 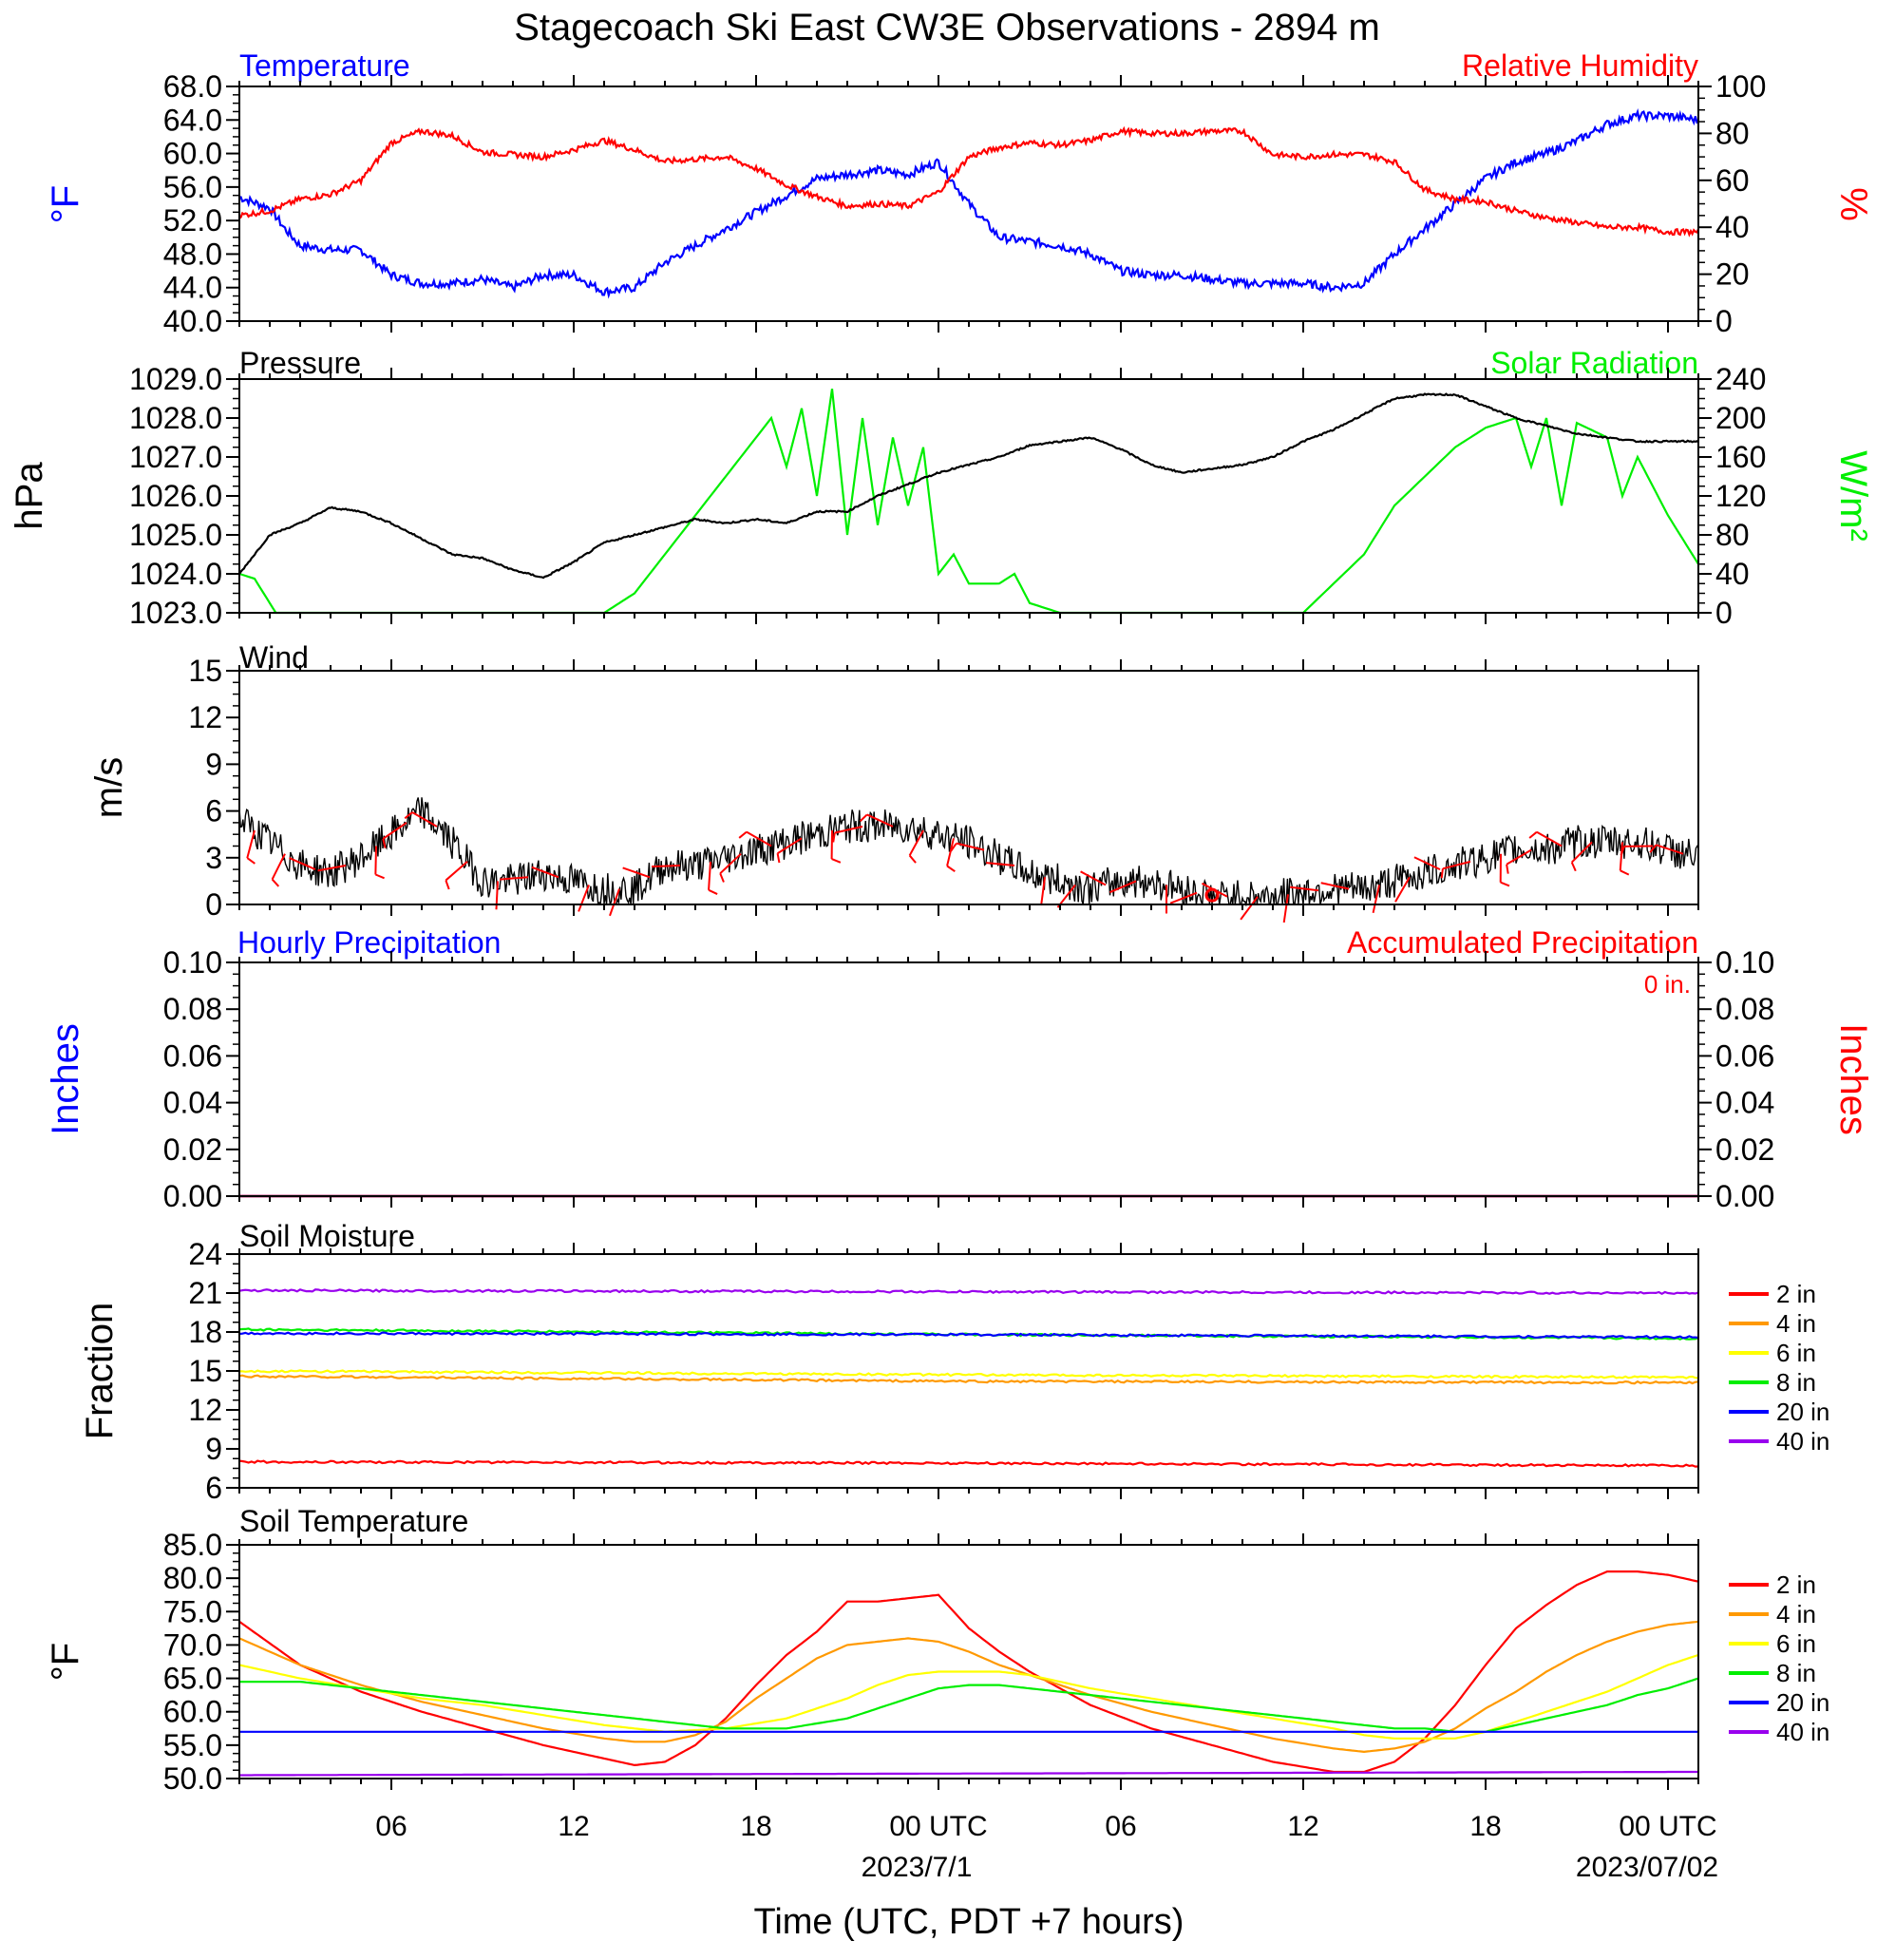 What do you see at coordinates (969, 203) in the screenshot?
I see `temp-rh-series` at bounding box center [969, 203].